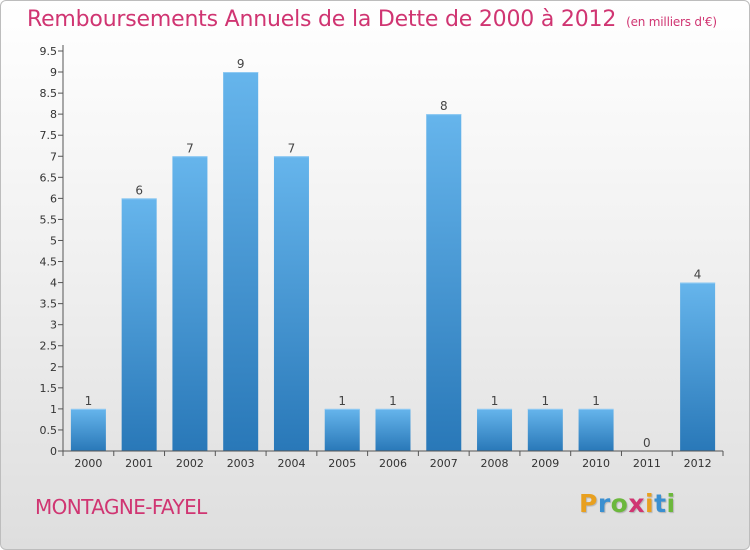 The height and width of the screenshot is (550, 750). I want to click on x-tick-label: 2004, so click(291, 463).